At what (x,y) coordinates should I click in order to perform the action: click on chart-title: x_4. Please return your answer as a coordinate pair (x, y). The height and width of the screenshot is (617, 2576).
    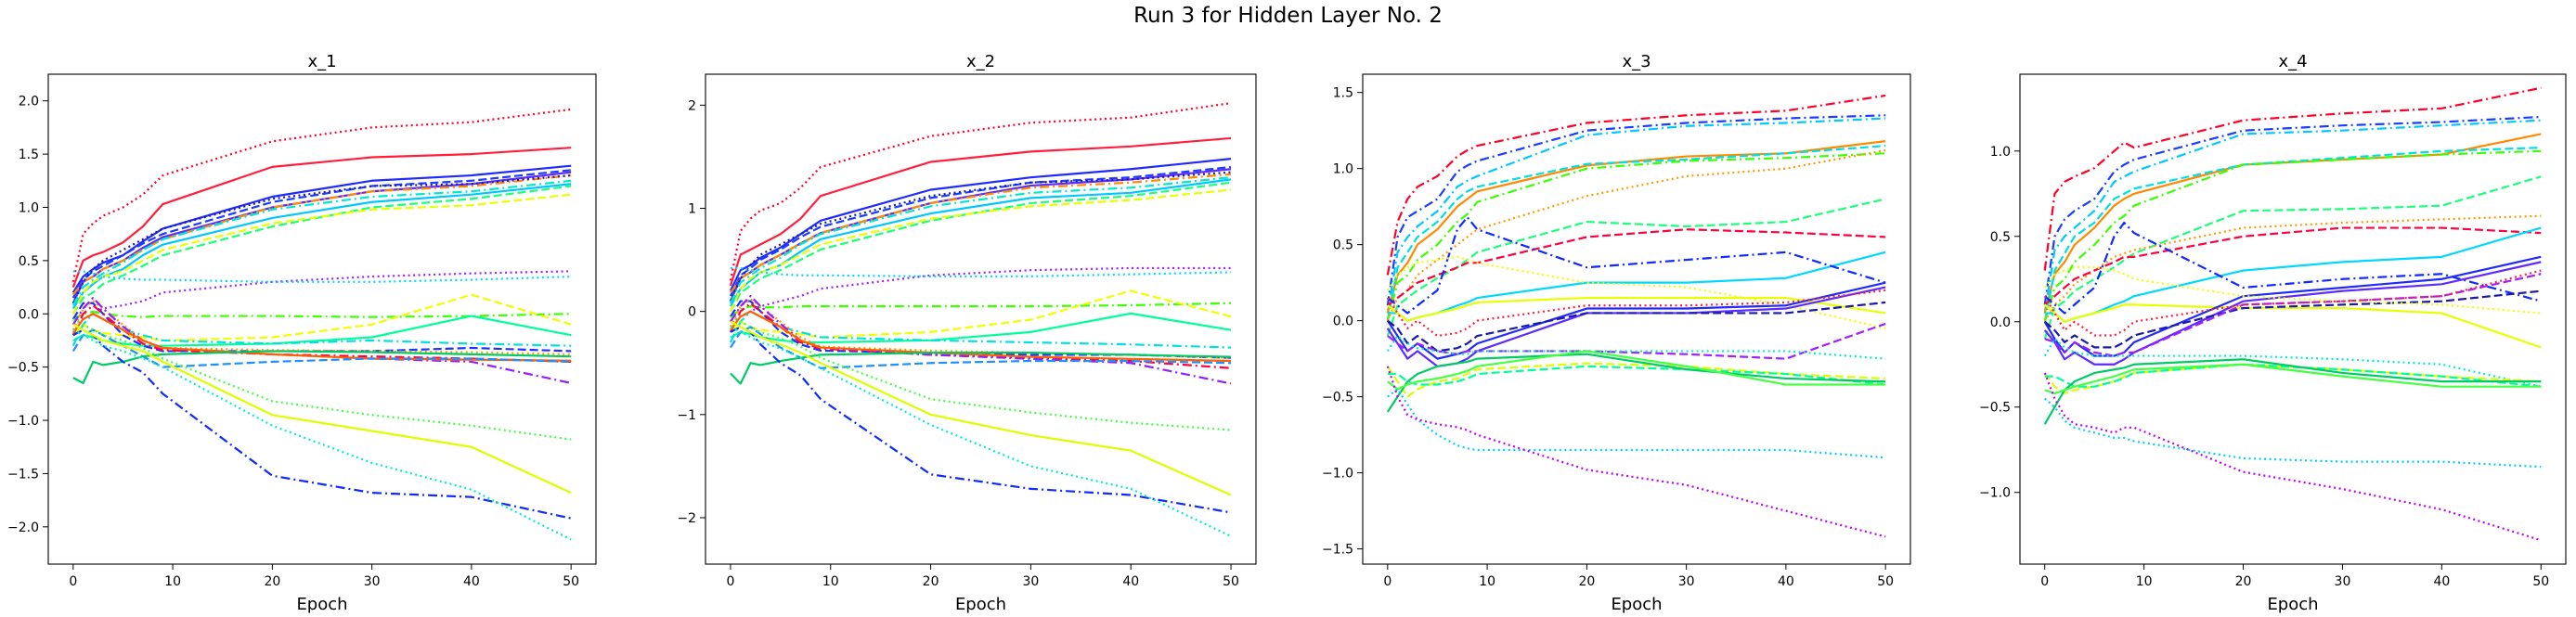
    Looking at the image, I should click on (2292, 62).